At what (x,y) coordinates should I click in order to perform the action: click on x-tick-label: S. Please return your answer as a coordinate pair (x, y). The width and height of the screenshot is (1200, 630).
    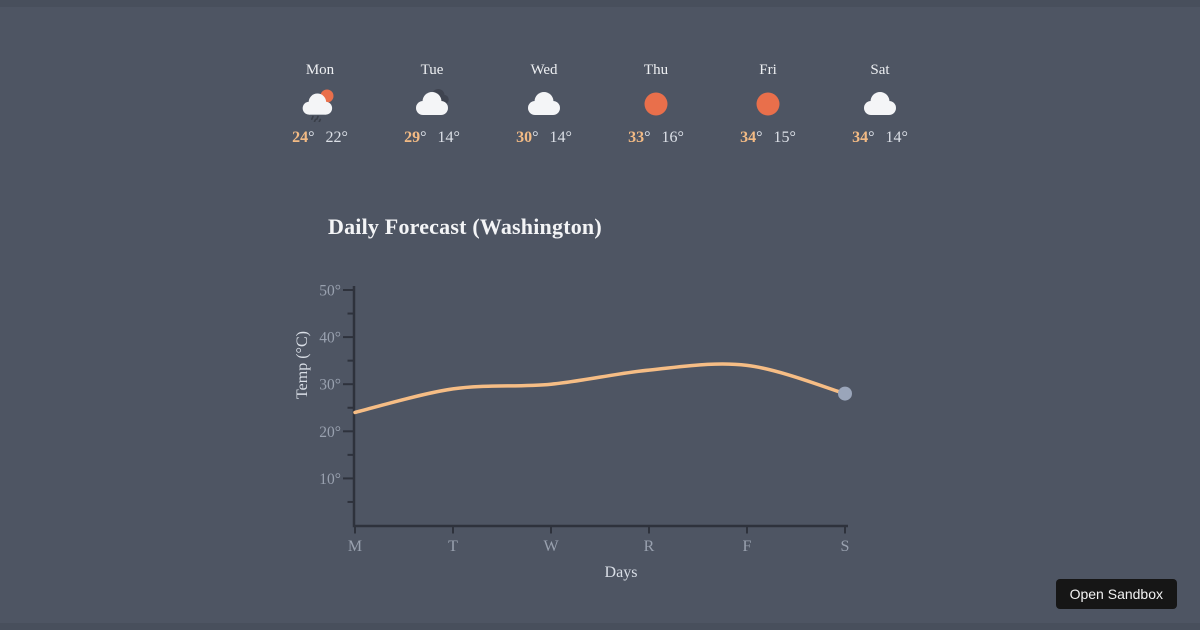
    Looking at the image, I should click on (845, 546).